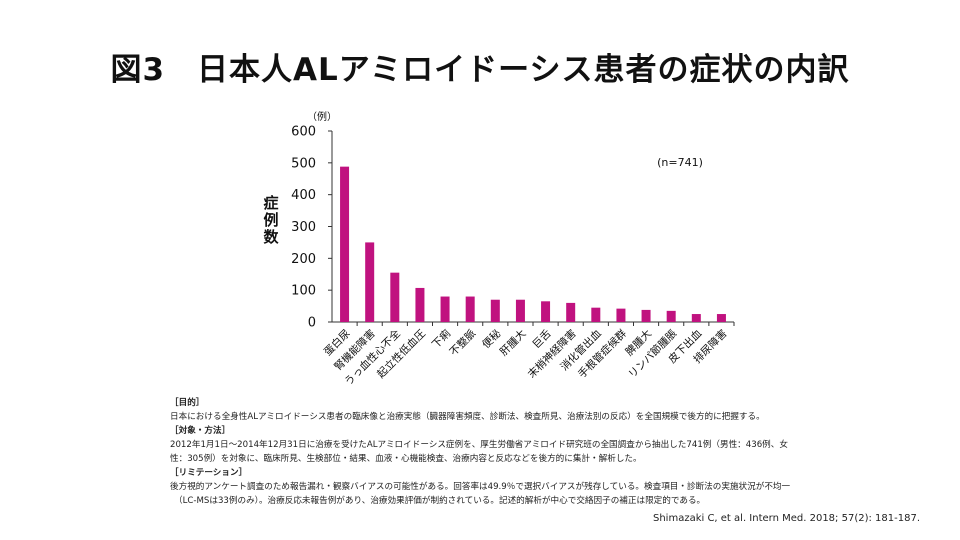  What do you see at coordinates (322, 116) in the screenshot?
I see `y-unit-label: （例）` at bounding box center [322, 116].